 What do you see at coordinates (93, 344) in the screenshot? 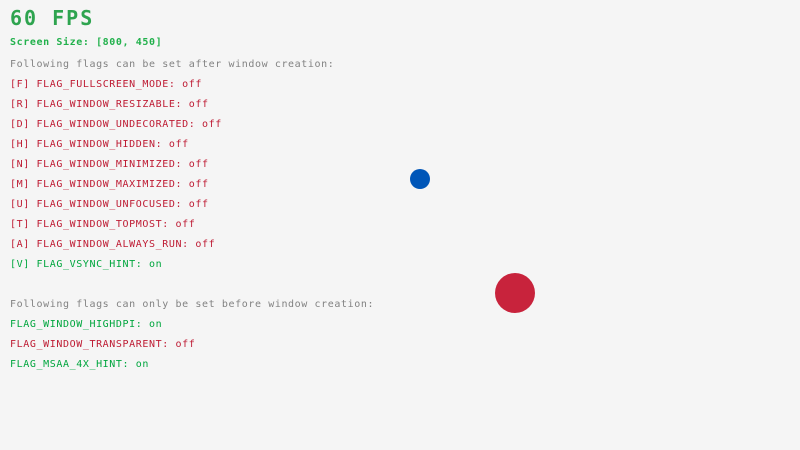
I see `flag-name: FLAG_WINDOW_TRANSPARENT:` at bounding box center [93, 344].